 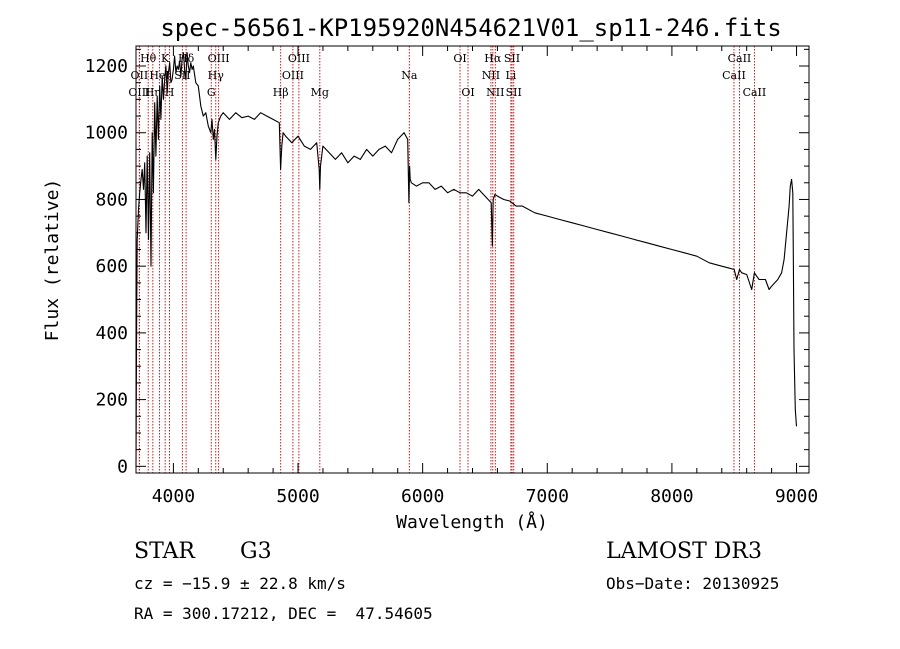 What do you see at coordinates (684, 551) in the screenshot?
I see `survey-name: LAMOST DR3` at bounding box center [684, 551].